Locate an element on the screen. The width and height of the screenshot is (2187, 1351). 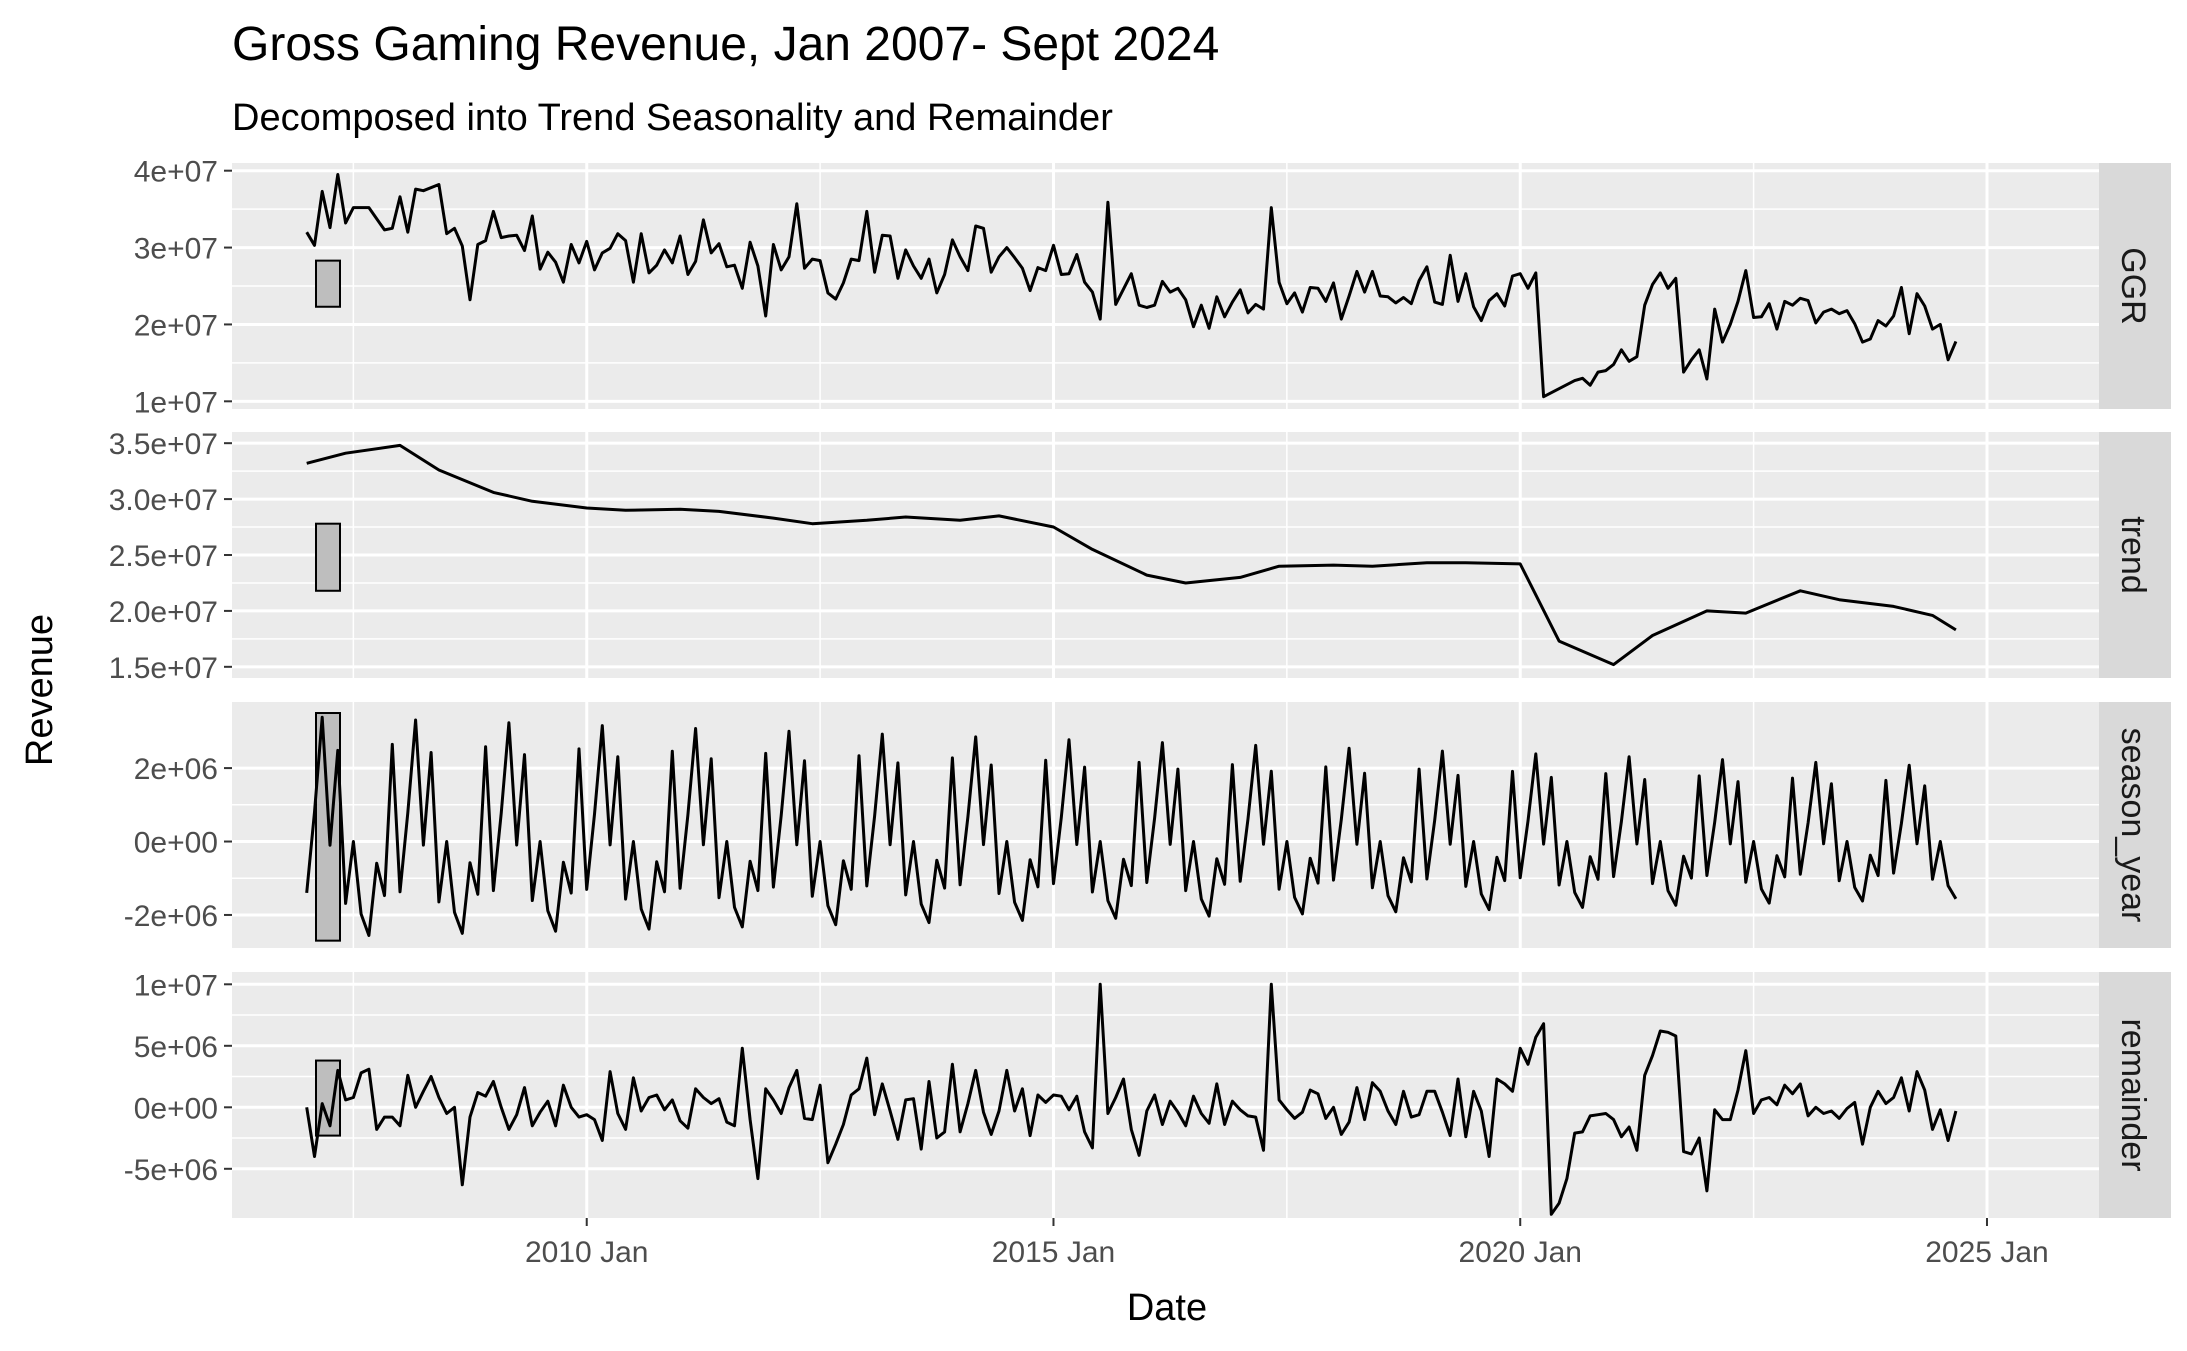
x-tick-label: 2020 Jan is located at coordinates (1520, 1252).